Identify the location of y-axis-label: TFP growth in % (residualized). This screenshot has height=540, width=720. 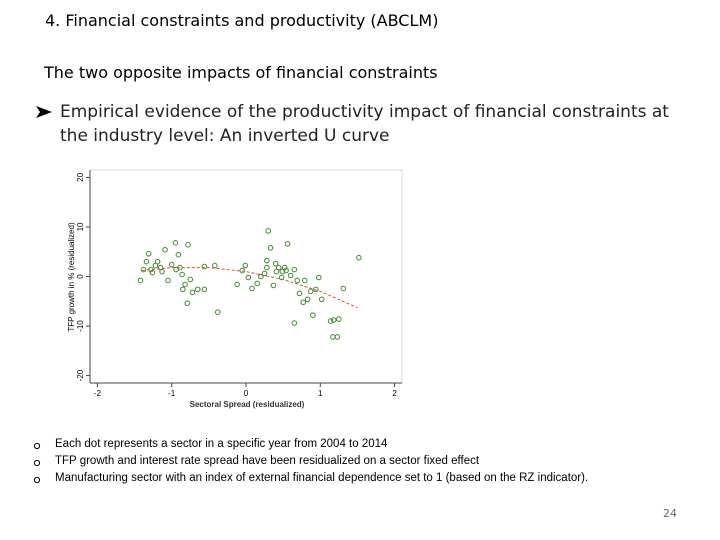
(71, 277).